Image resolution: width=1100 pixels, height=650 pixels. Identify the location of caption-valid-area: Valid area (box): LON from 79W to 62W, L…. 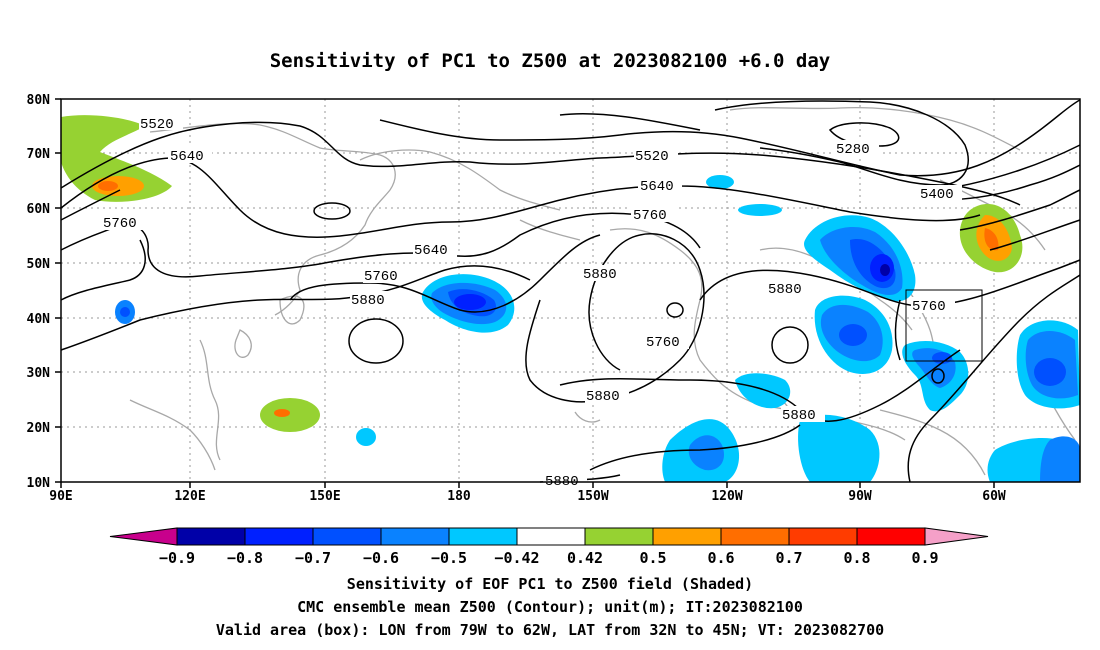
(550, 630).